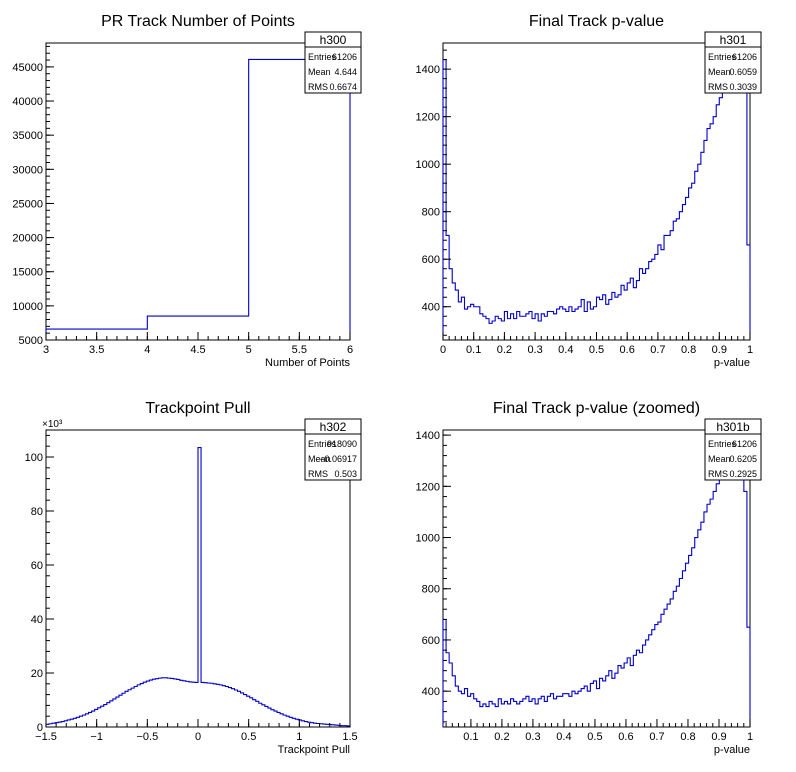 The image size is (796, 772). What do you see at coordinates (345, 474) in the screenshot?
I see `stats-value: 0.503` at bounding box center [345, 474].